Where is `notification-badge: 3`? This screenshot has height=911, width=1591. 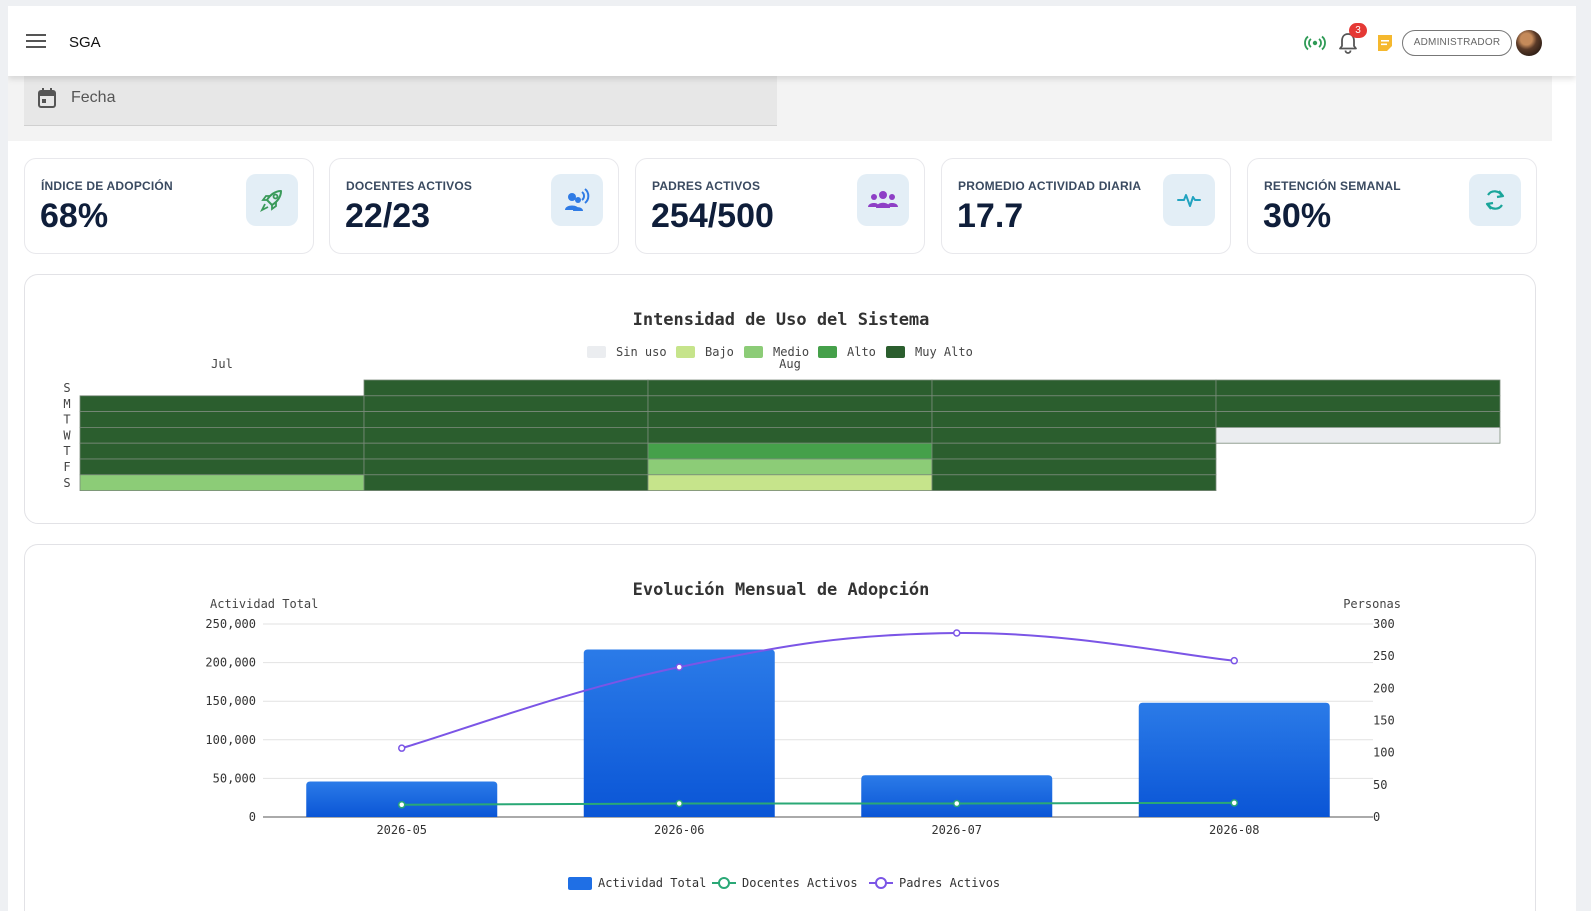 notification-badge: 3 is located at coordinates (1358, 30).